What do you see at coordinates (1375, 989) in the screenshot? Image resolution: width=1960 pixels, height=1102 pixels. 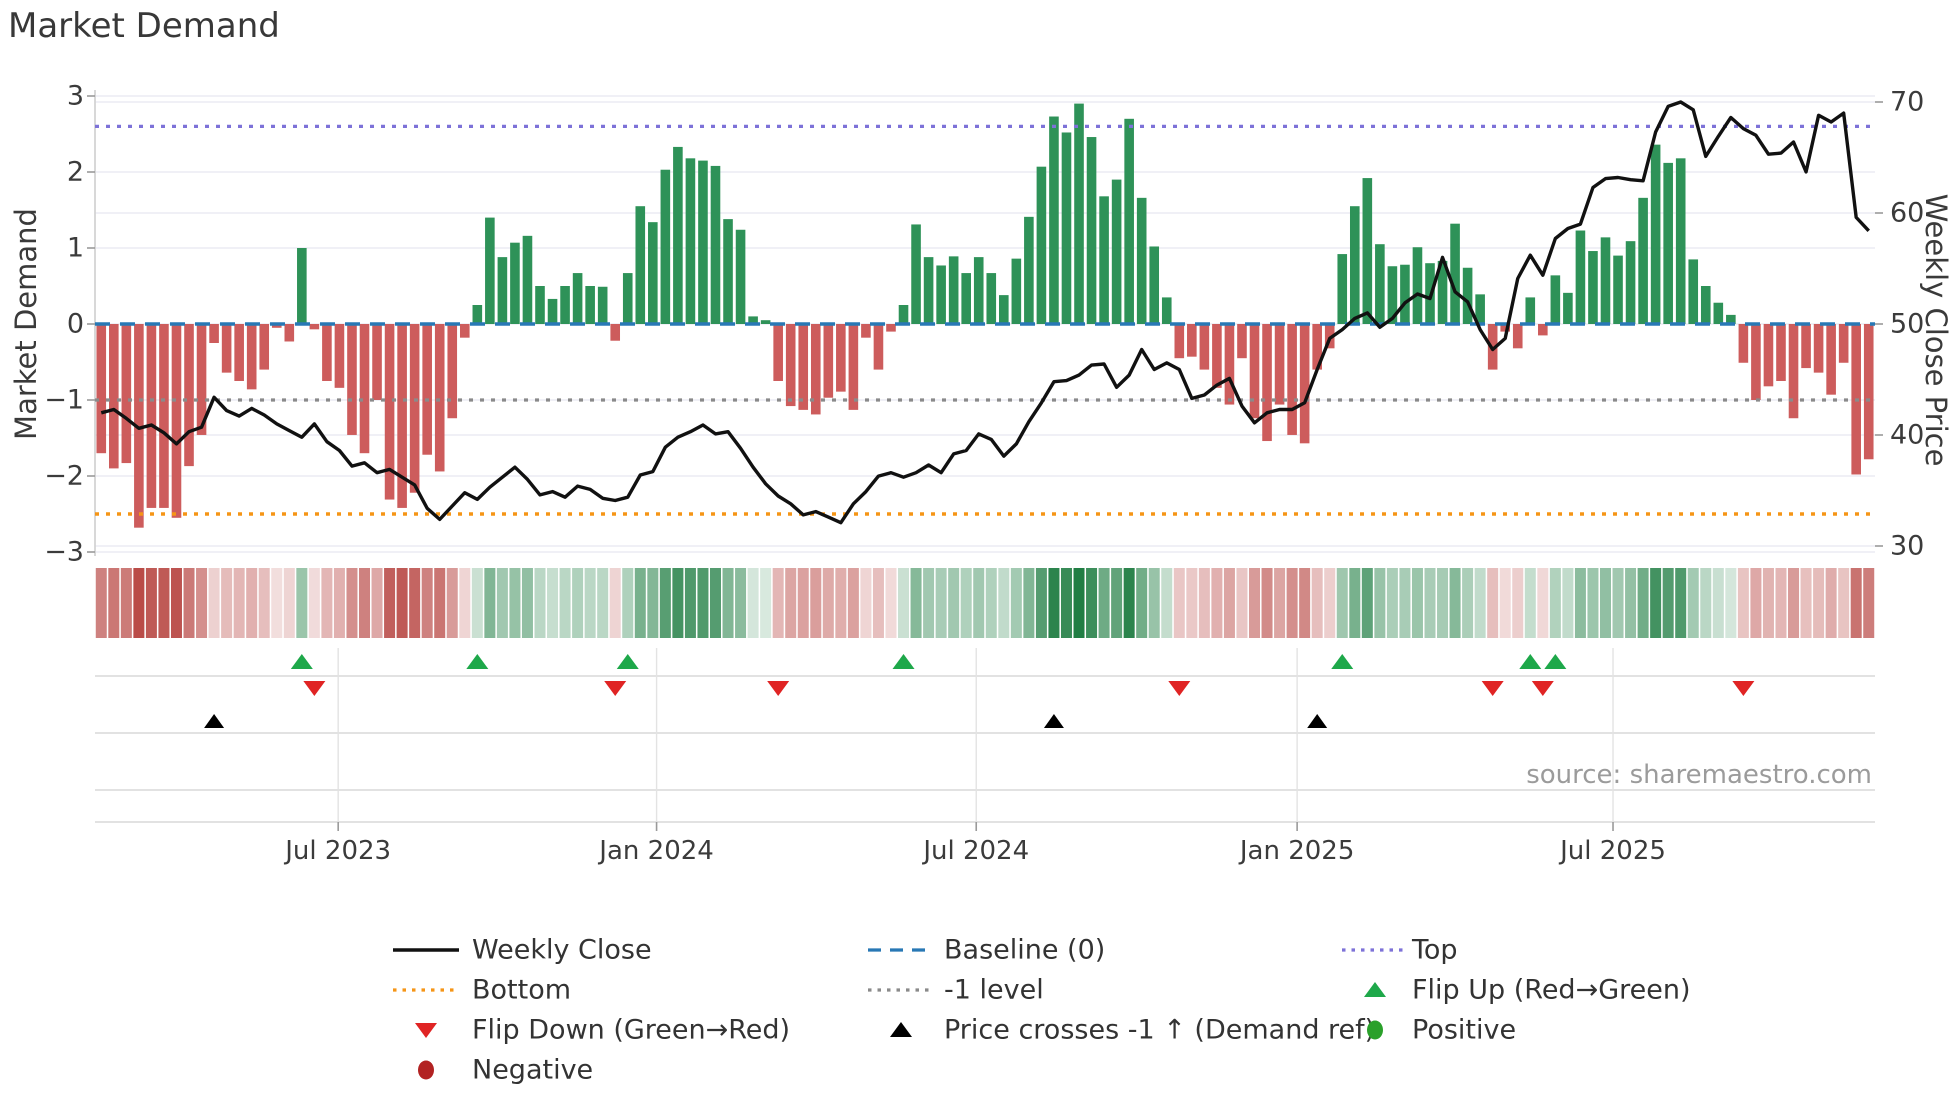 I see `tri_up-glyph` at bounding box center [1375, 989].